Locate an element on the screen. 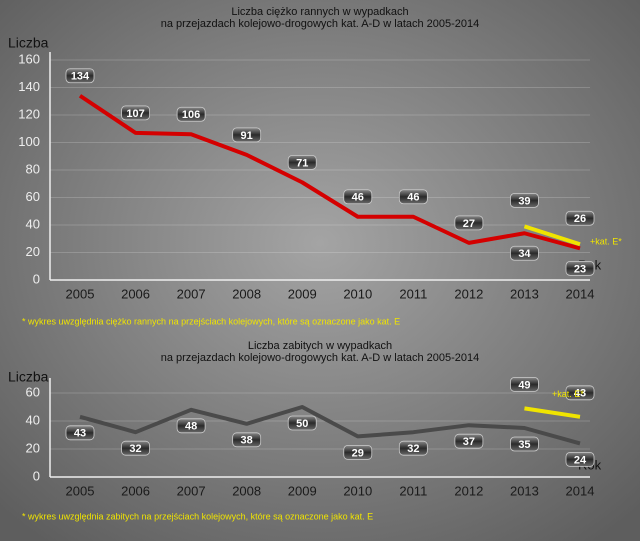  y-tick-label: 120 is located at coordinates (29, 113).